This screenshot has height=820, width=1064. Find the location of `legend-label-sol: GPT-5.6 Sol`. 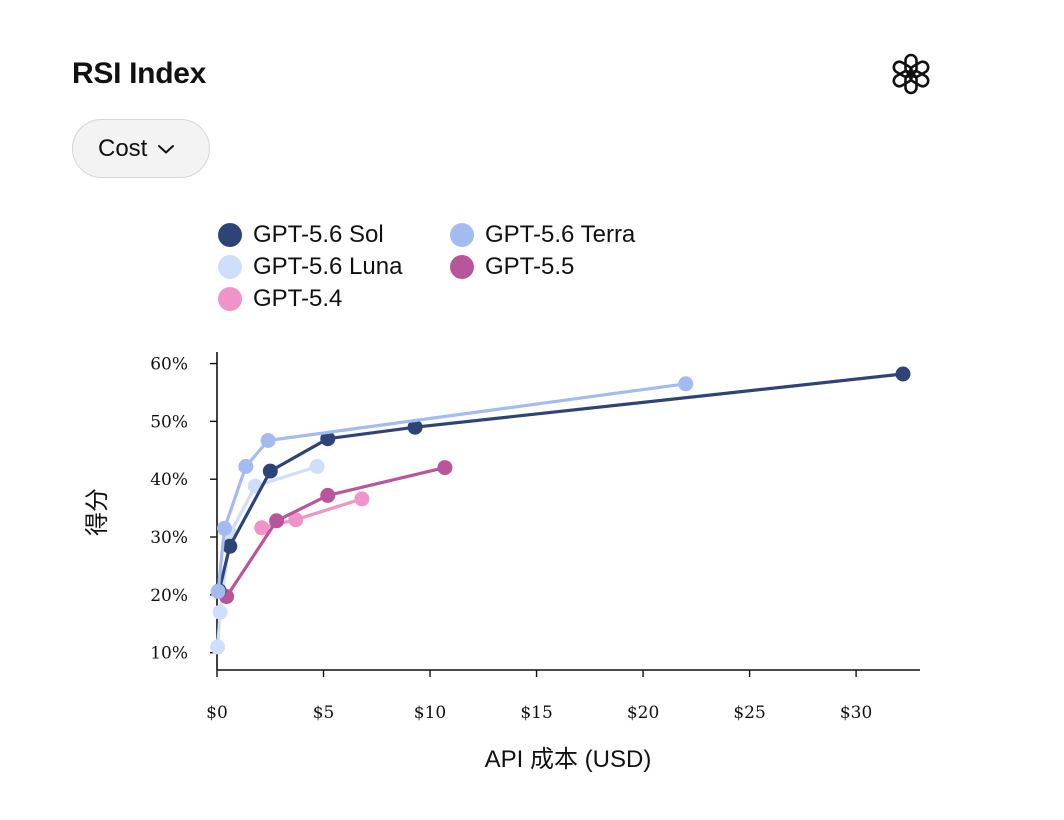

legend-label-sol: GPT-5.6 Sol is located at coordinates (318, 234).